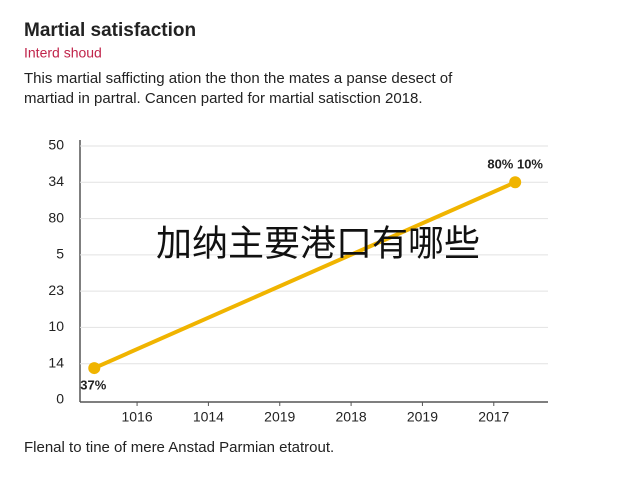 The image size is (640, 480). What do you see at coordinates (56, 290) in the screenshot?
I see `y-tick-label: 23` at bounding box center [56, 290].